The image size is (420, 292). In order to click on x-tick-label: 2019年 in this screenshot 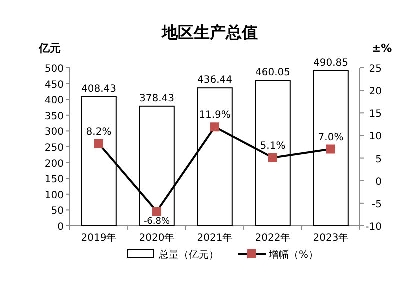, I will do `click(99, 238)`.